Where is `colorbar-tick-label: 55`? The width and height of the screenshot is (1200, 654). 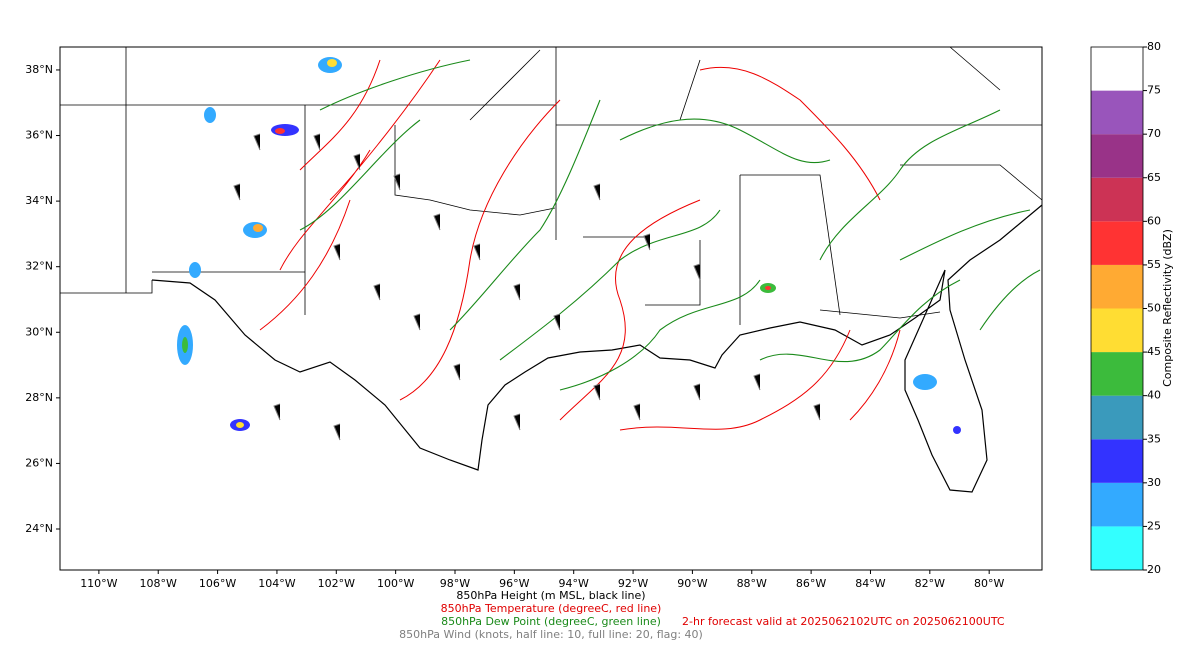 colorbar-tick-label: 55 is located at coordinates (1154, 264).